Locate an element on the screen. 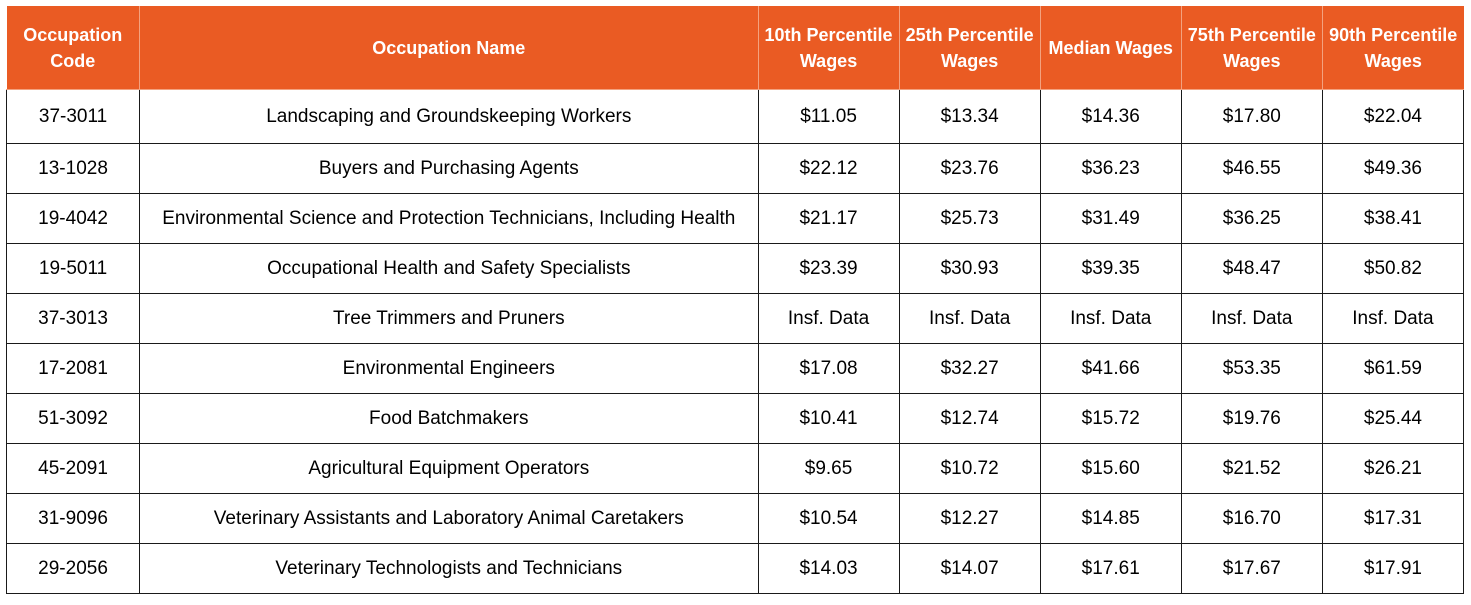 This screenshot has height=605, width=1471. cell-code: 31-9096 is located at coordinates (73, 518).